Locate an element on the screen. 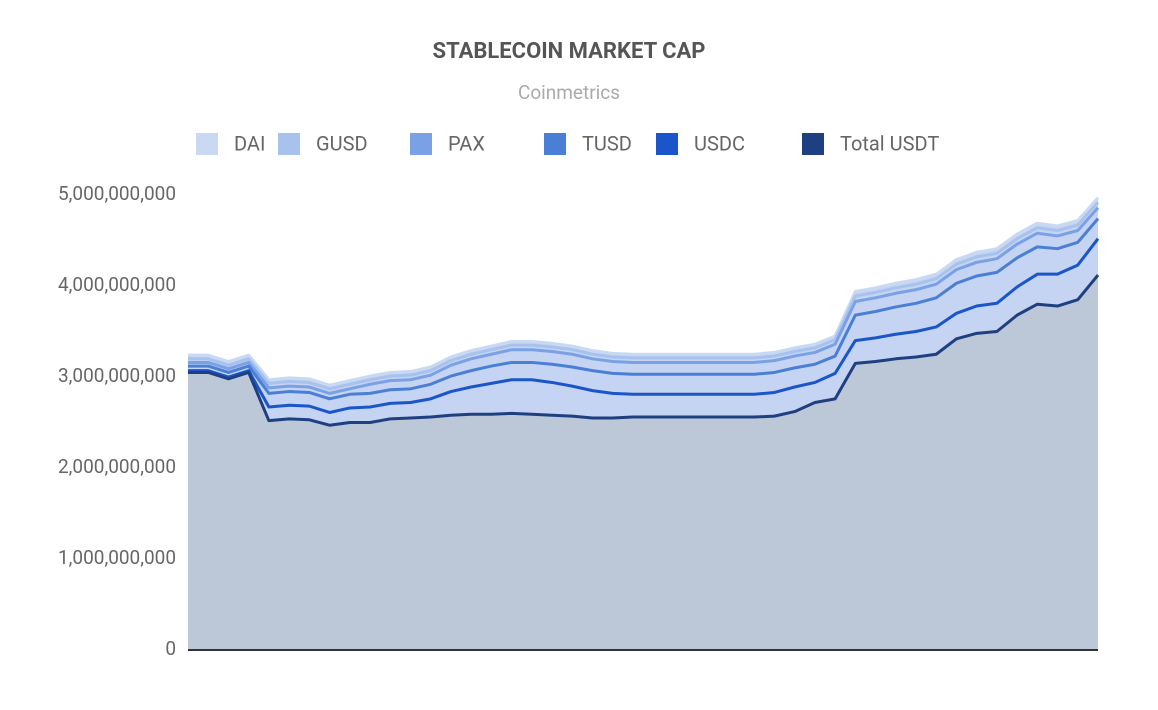 The height and width of the screenshot is (710, 1158). legend-label: PAX is located at coordinates (466, 143).